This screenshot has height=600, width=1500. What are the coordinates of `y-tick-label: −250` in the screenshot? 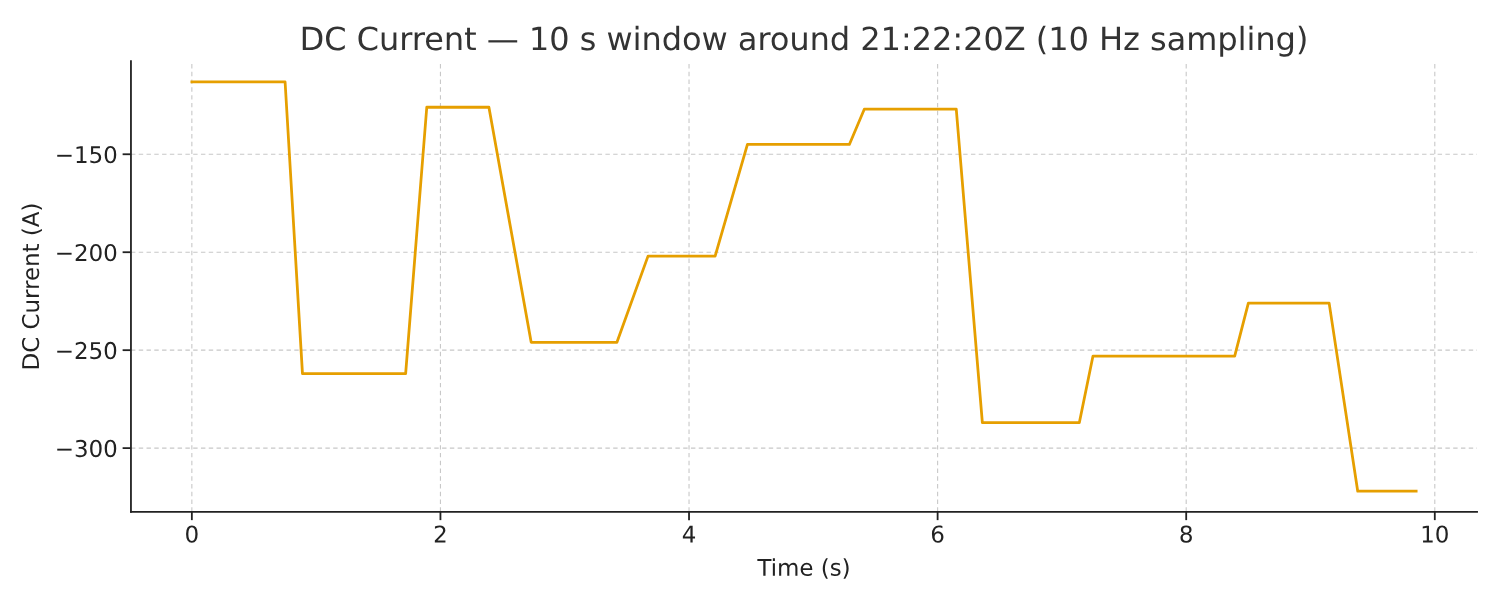 It's located at (87, 350).